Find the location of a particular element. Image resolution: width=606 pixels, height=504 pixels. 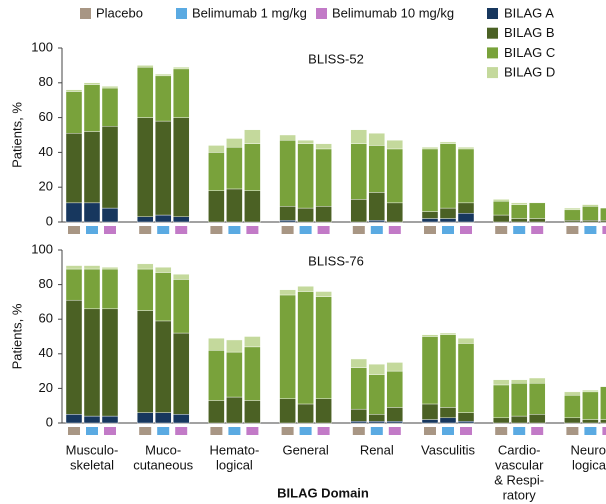

legend-label: Placebo is located at coordinates (119, 12).